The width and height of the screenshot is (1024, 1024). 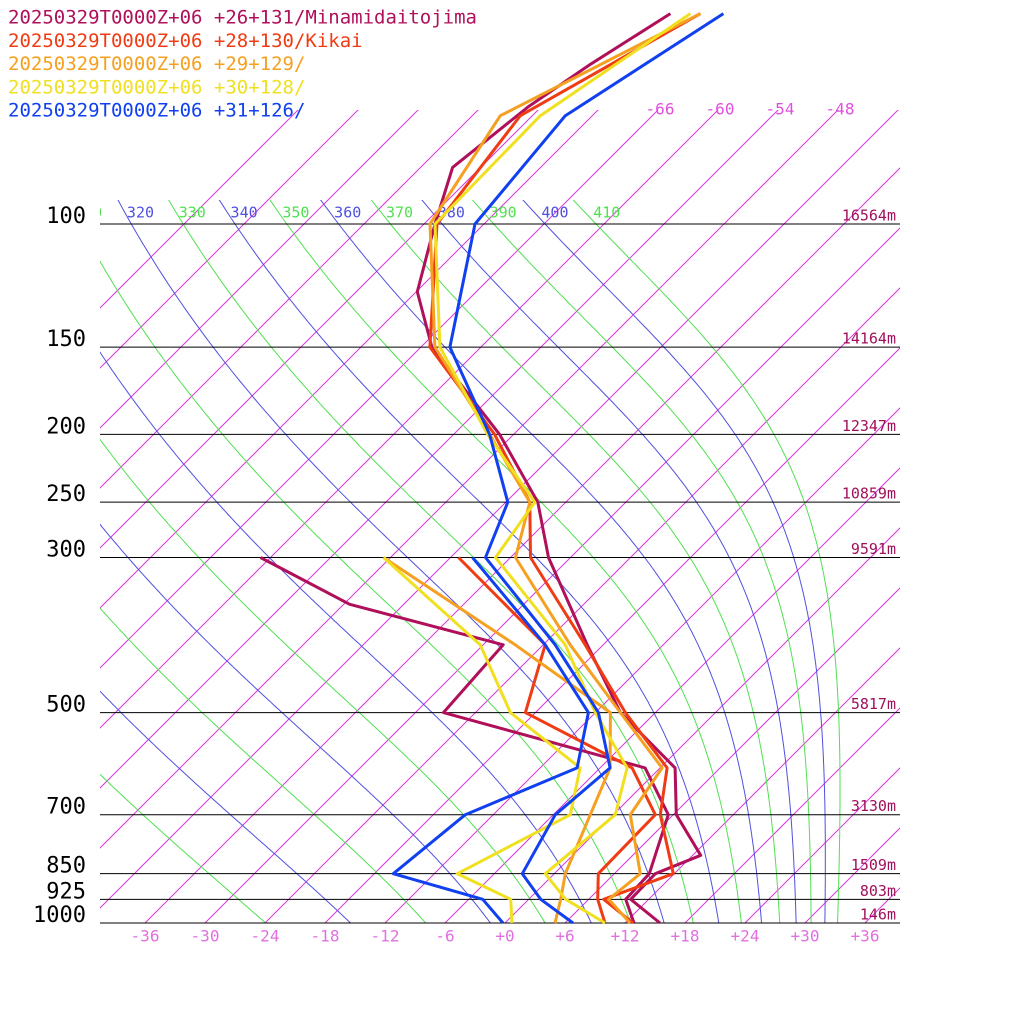 I want to click on pressure-label: 200, so click(x=66, y=426).